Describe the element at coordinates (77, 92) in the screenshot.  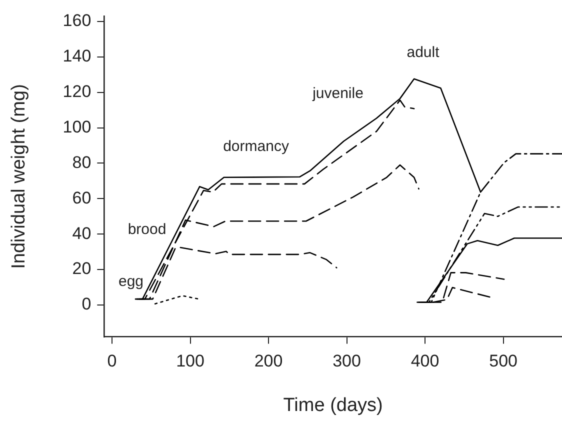
I see `y-tick-label: 120` at that location.